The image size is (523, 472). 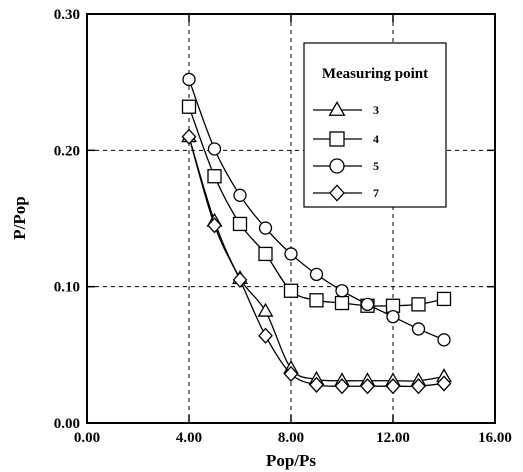 What do you see at coordinates (376, 166) in the screenshot?
I see `legend-label: 5` at bounding box center [376, 166].